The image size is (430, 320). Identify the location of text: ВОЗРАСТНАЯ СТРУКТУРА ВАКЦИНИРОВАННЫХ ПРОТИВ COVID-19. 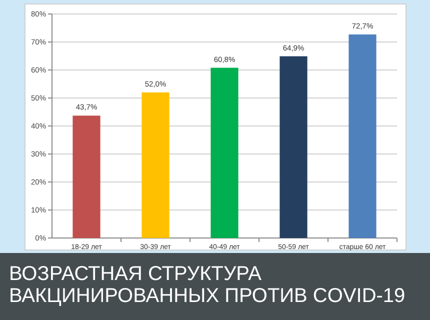
(207, 285).